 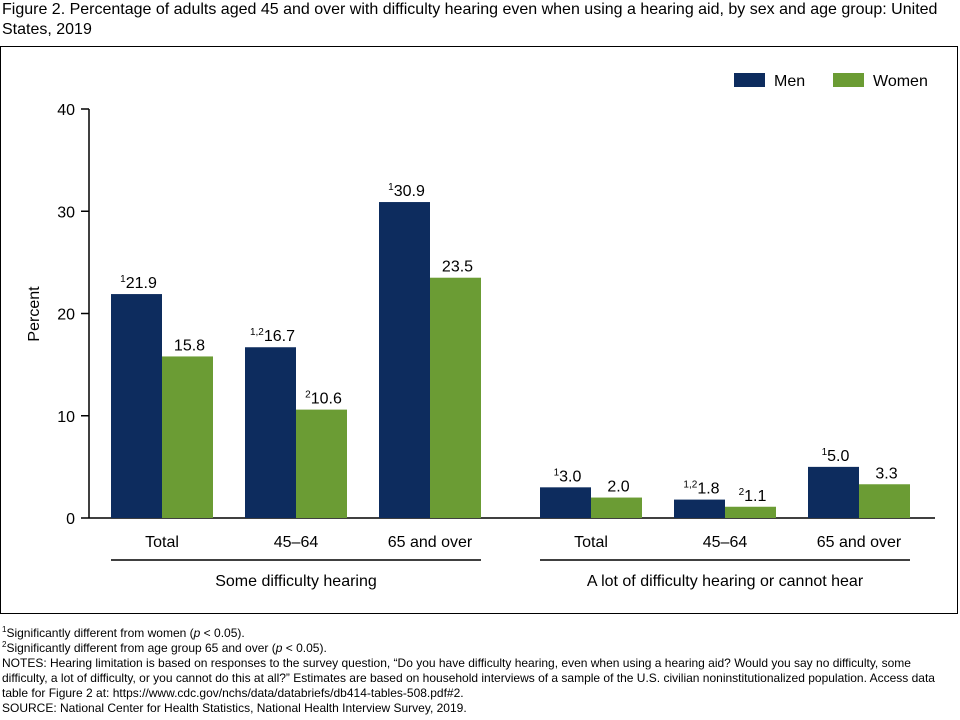 What do you see at coordinates (189, 345) in the screenshot?
I see `data-label: 15.8` at bounding box center [189, 345].